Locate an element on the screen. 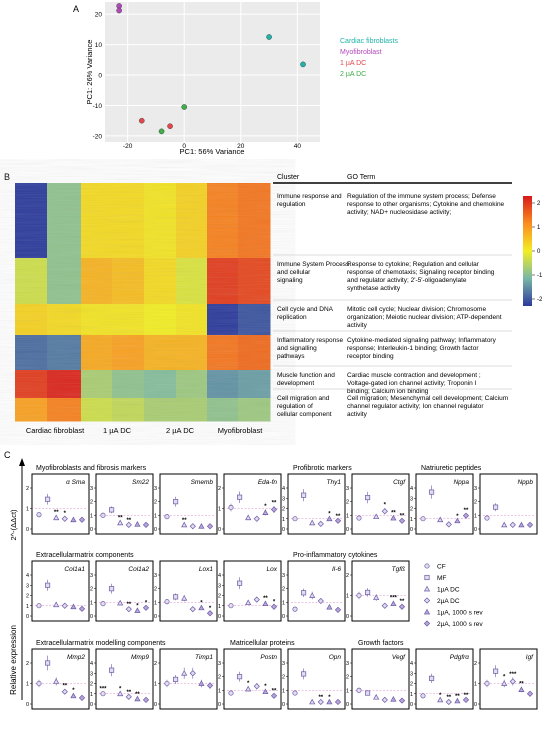  qpcr-subpanel: Vegf 0 1 2 3 is located at coordinates (378, 679).